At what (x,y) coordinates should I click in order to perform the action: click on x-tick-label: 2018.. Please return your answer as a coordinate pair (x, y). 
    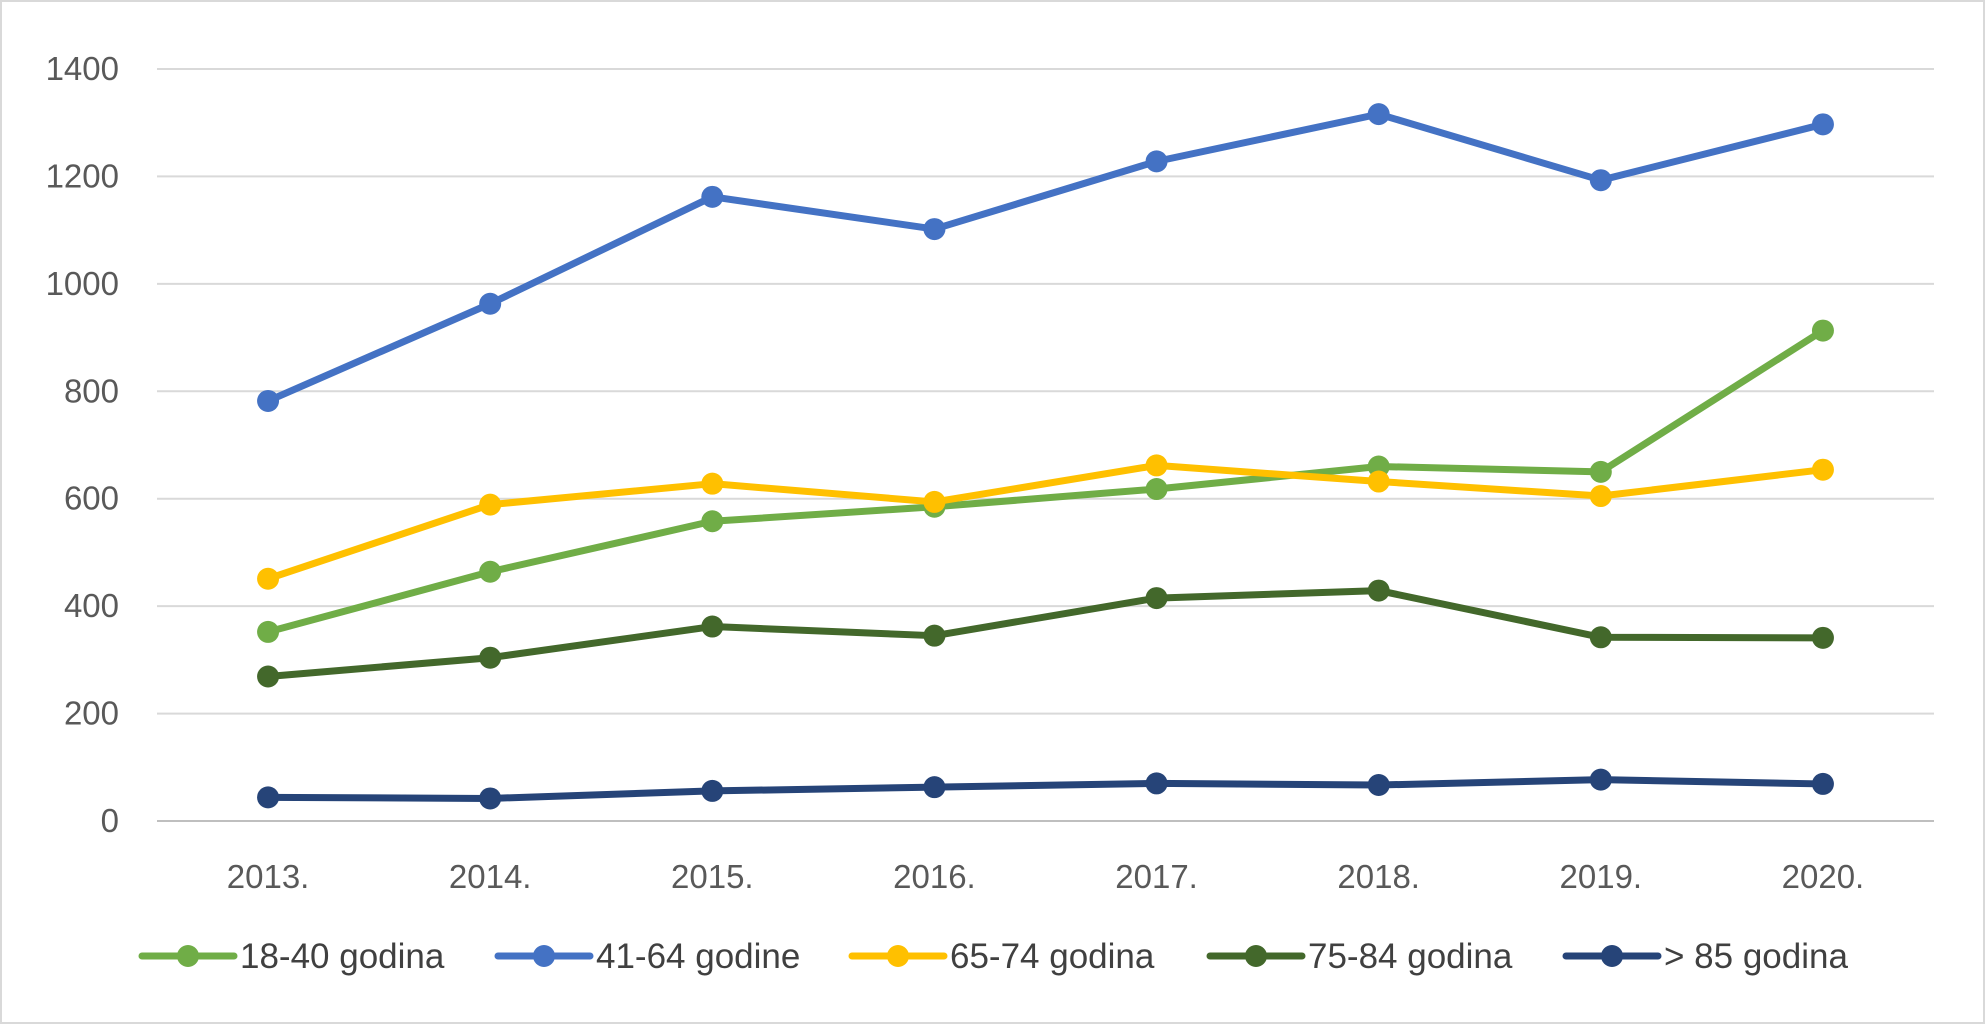
    Looking at the image, I should click on (1378, 876).